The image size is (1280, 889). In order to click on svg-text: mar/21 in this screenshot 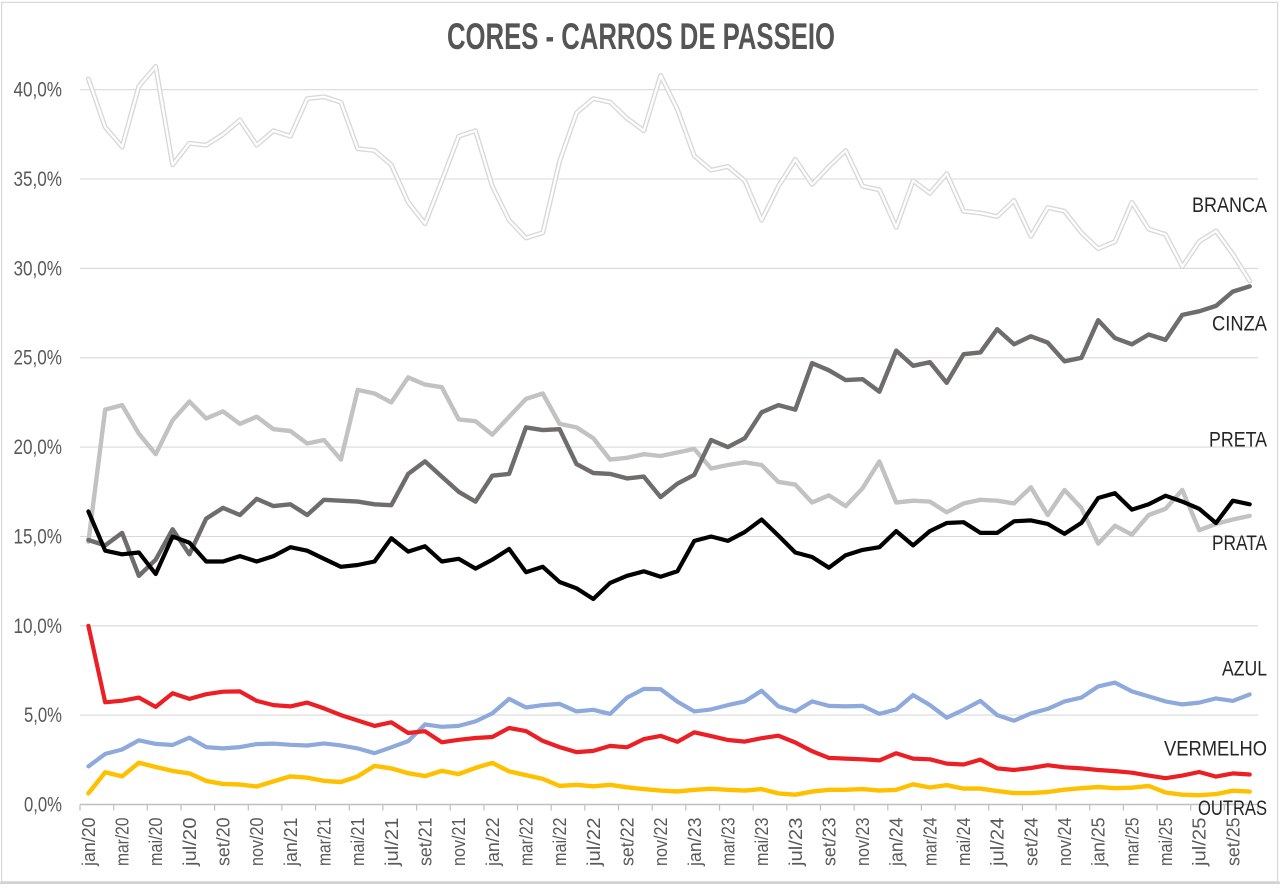, I will do `click(325, 842)`.